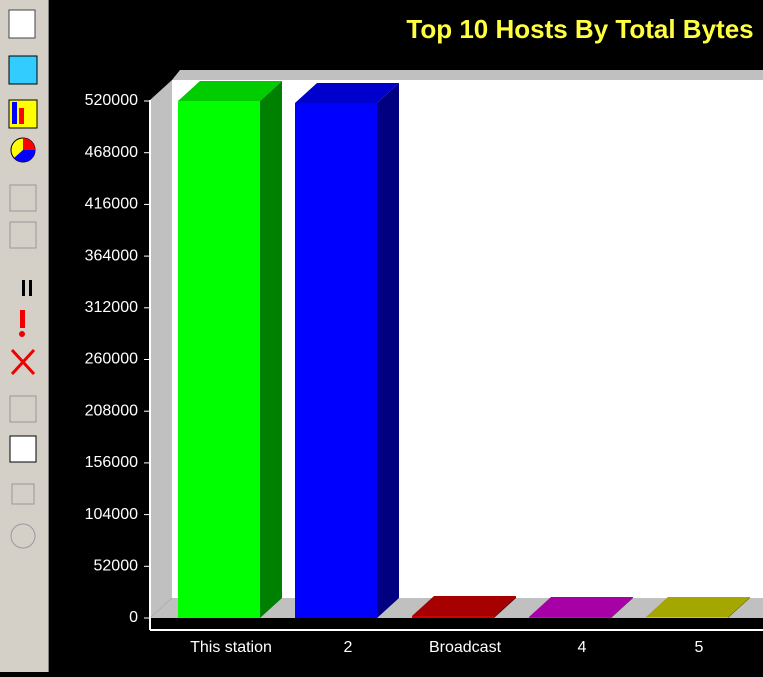 Image resolution: width=763 pixels, height=677 pixels. What do you see at coordinates (231, 647) in the screenshot?
I see `x-tick-label: This station` at bounding box center [231, 647].